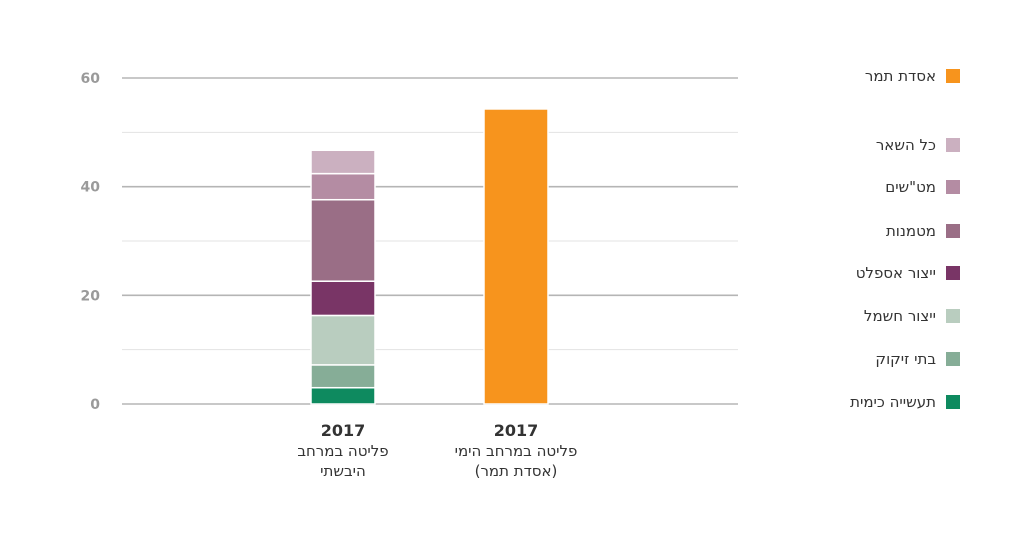  Describe the element at coordinates (342, 451) in the screenshot. I see `x-category-label: פליטה במרחב` at that location.